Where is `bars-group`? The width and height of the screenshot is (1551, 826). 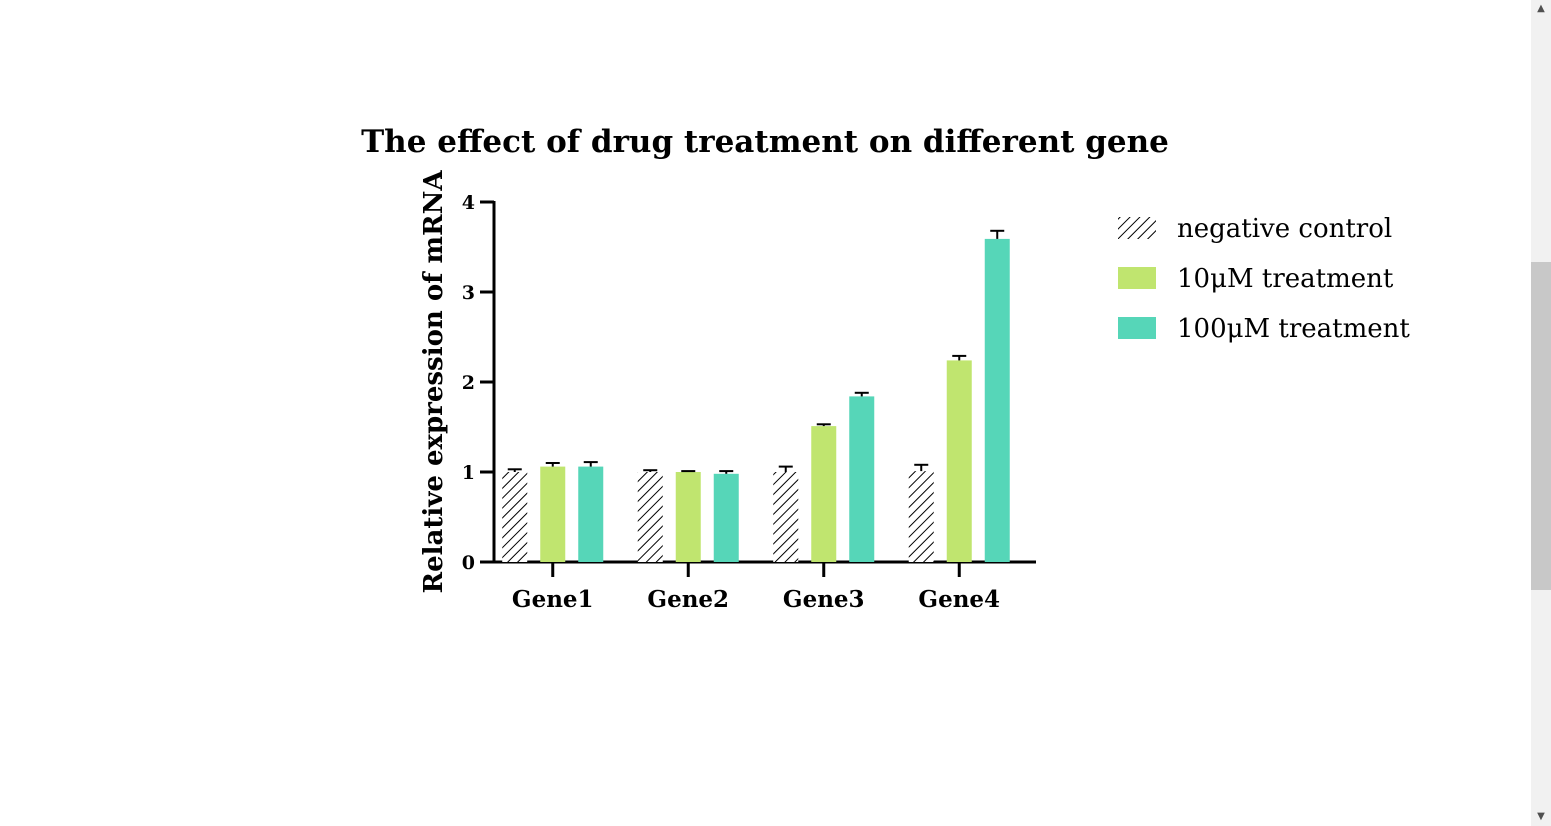
bars-group is located at coordinates (756, 395).